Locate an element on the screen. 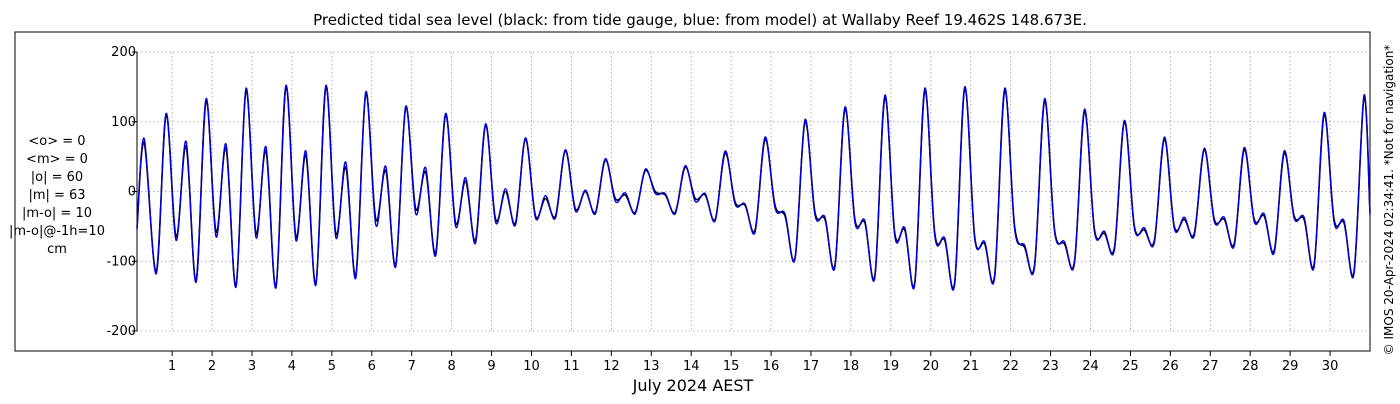  x-tick-label: 24 is located at coordinates (1090, 366).